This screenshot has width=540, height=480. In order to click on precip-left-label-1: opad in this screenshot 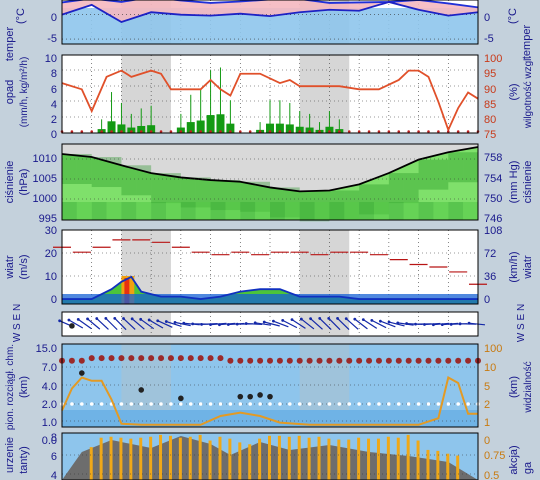, I will do `click(10, 92)`.